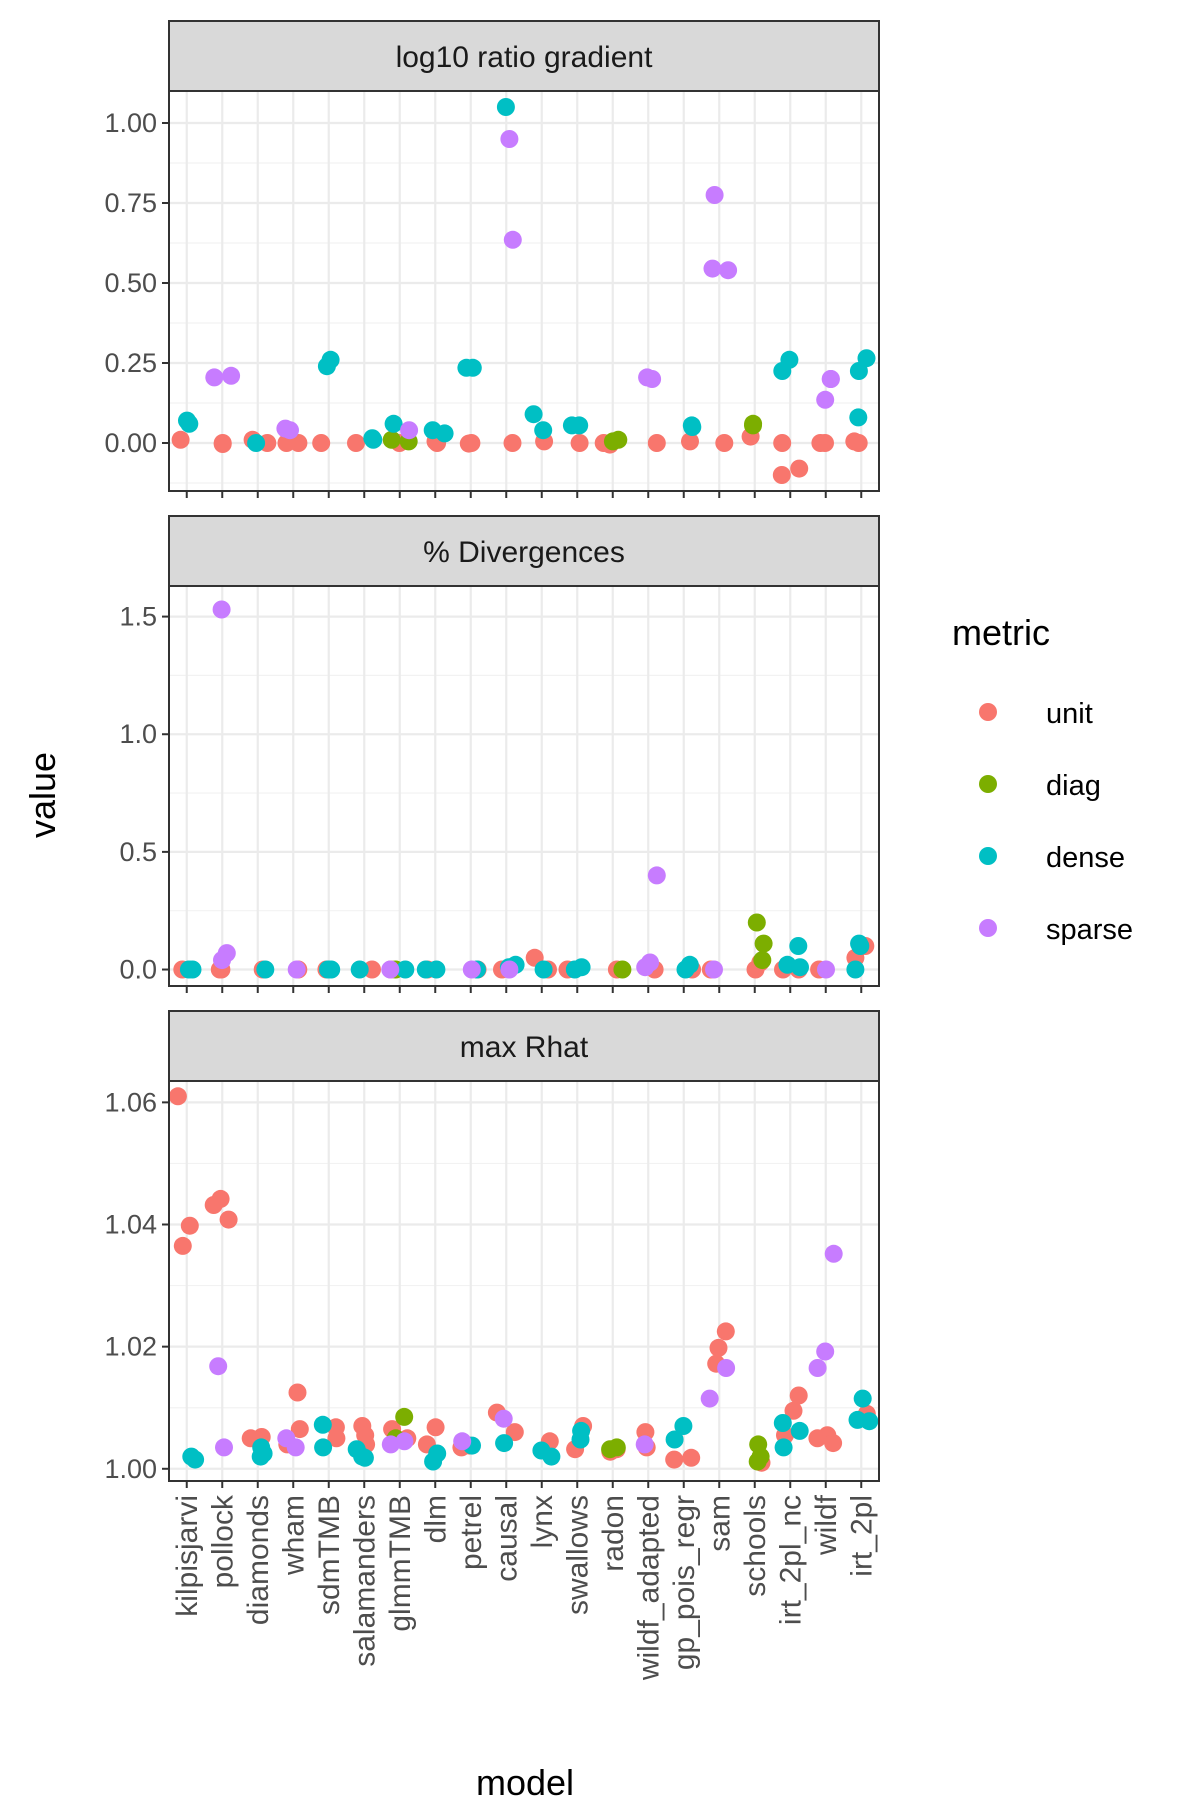 Image resolution: width=1200 pixels, height=1800 pixels. What do you see at coordinates (222, 1541) in the screenshot?
I see `x-tick-label: pollock` at bounding box center [222, 1541].